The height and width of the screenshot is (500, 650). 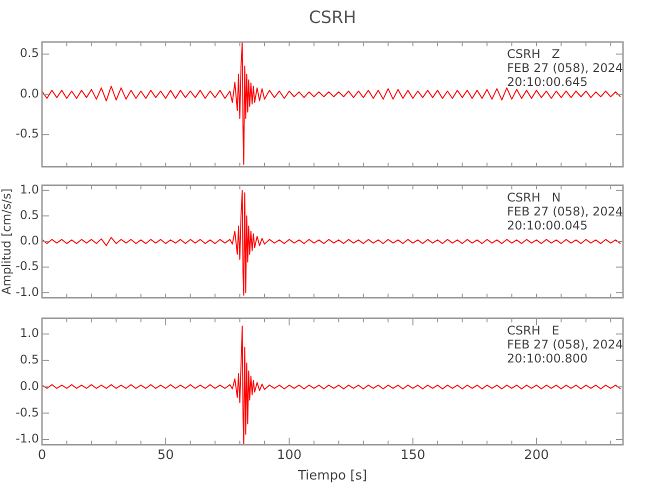 I want to click on x-tick-label: 150, so click(x=413, y=455).